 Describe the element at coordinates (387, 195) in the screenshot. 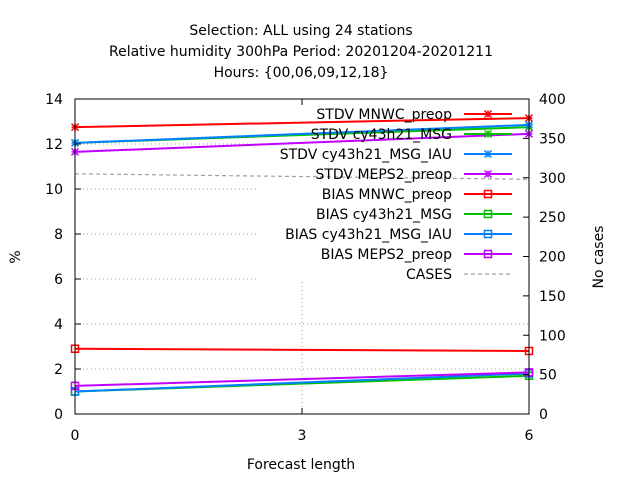

I see `legend-entry: BIAS MNWC_preop` at that location.